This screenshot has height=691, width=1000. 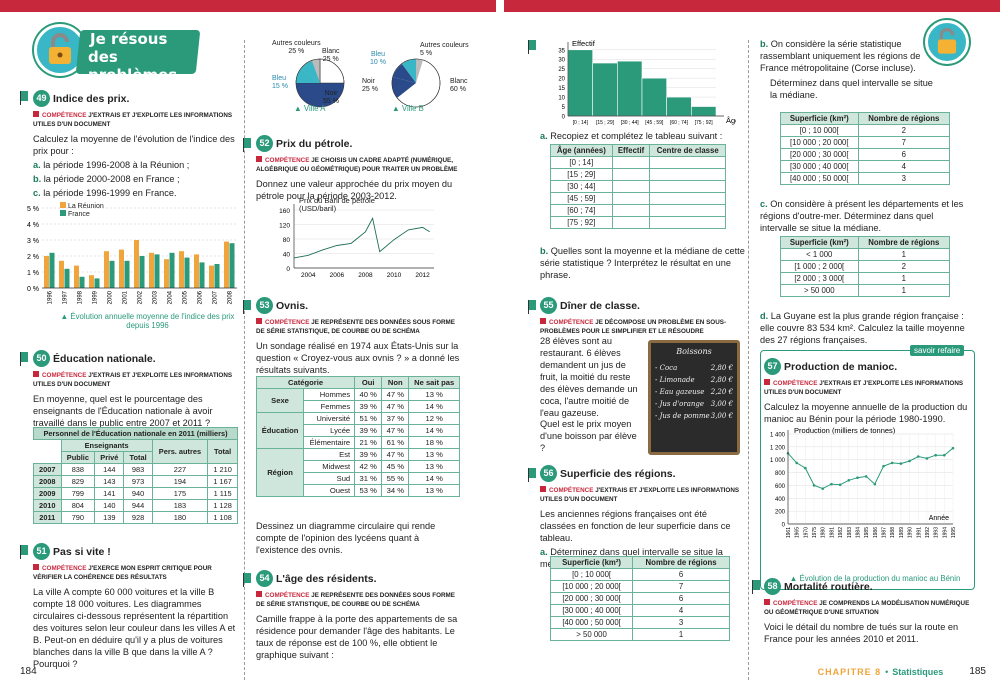 What do you see at coordinates (561, 70) in the screenshot?
I see `y-tick-label: 25` at bounding box center [561, 70].